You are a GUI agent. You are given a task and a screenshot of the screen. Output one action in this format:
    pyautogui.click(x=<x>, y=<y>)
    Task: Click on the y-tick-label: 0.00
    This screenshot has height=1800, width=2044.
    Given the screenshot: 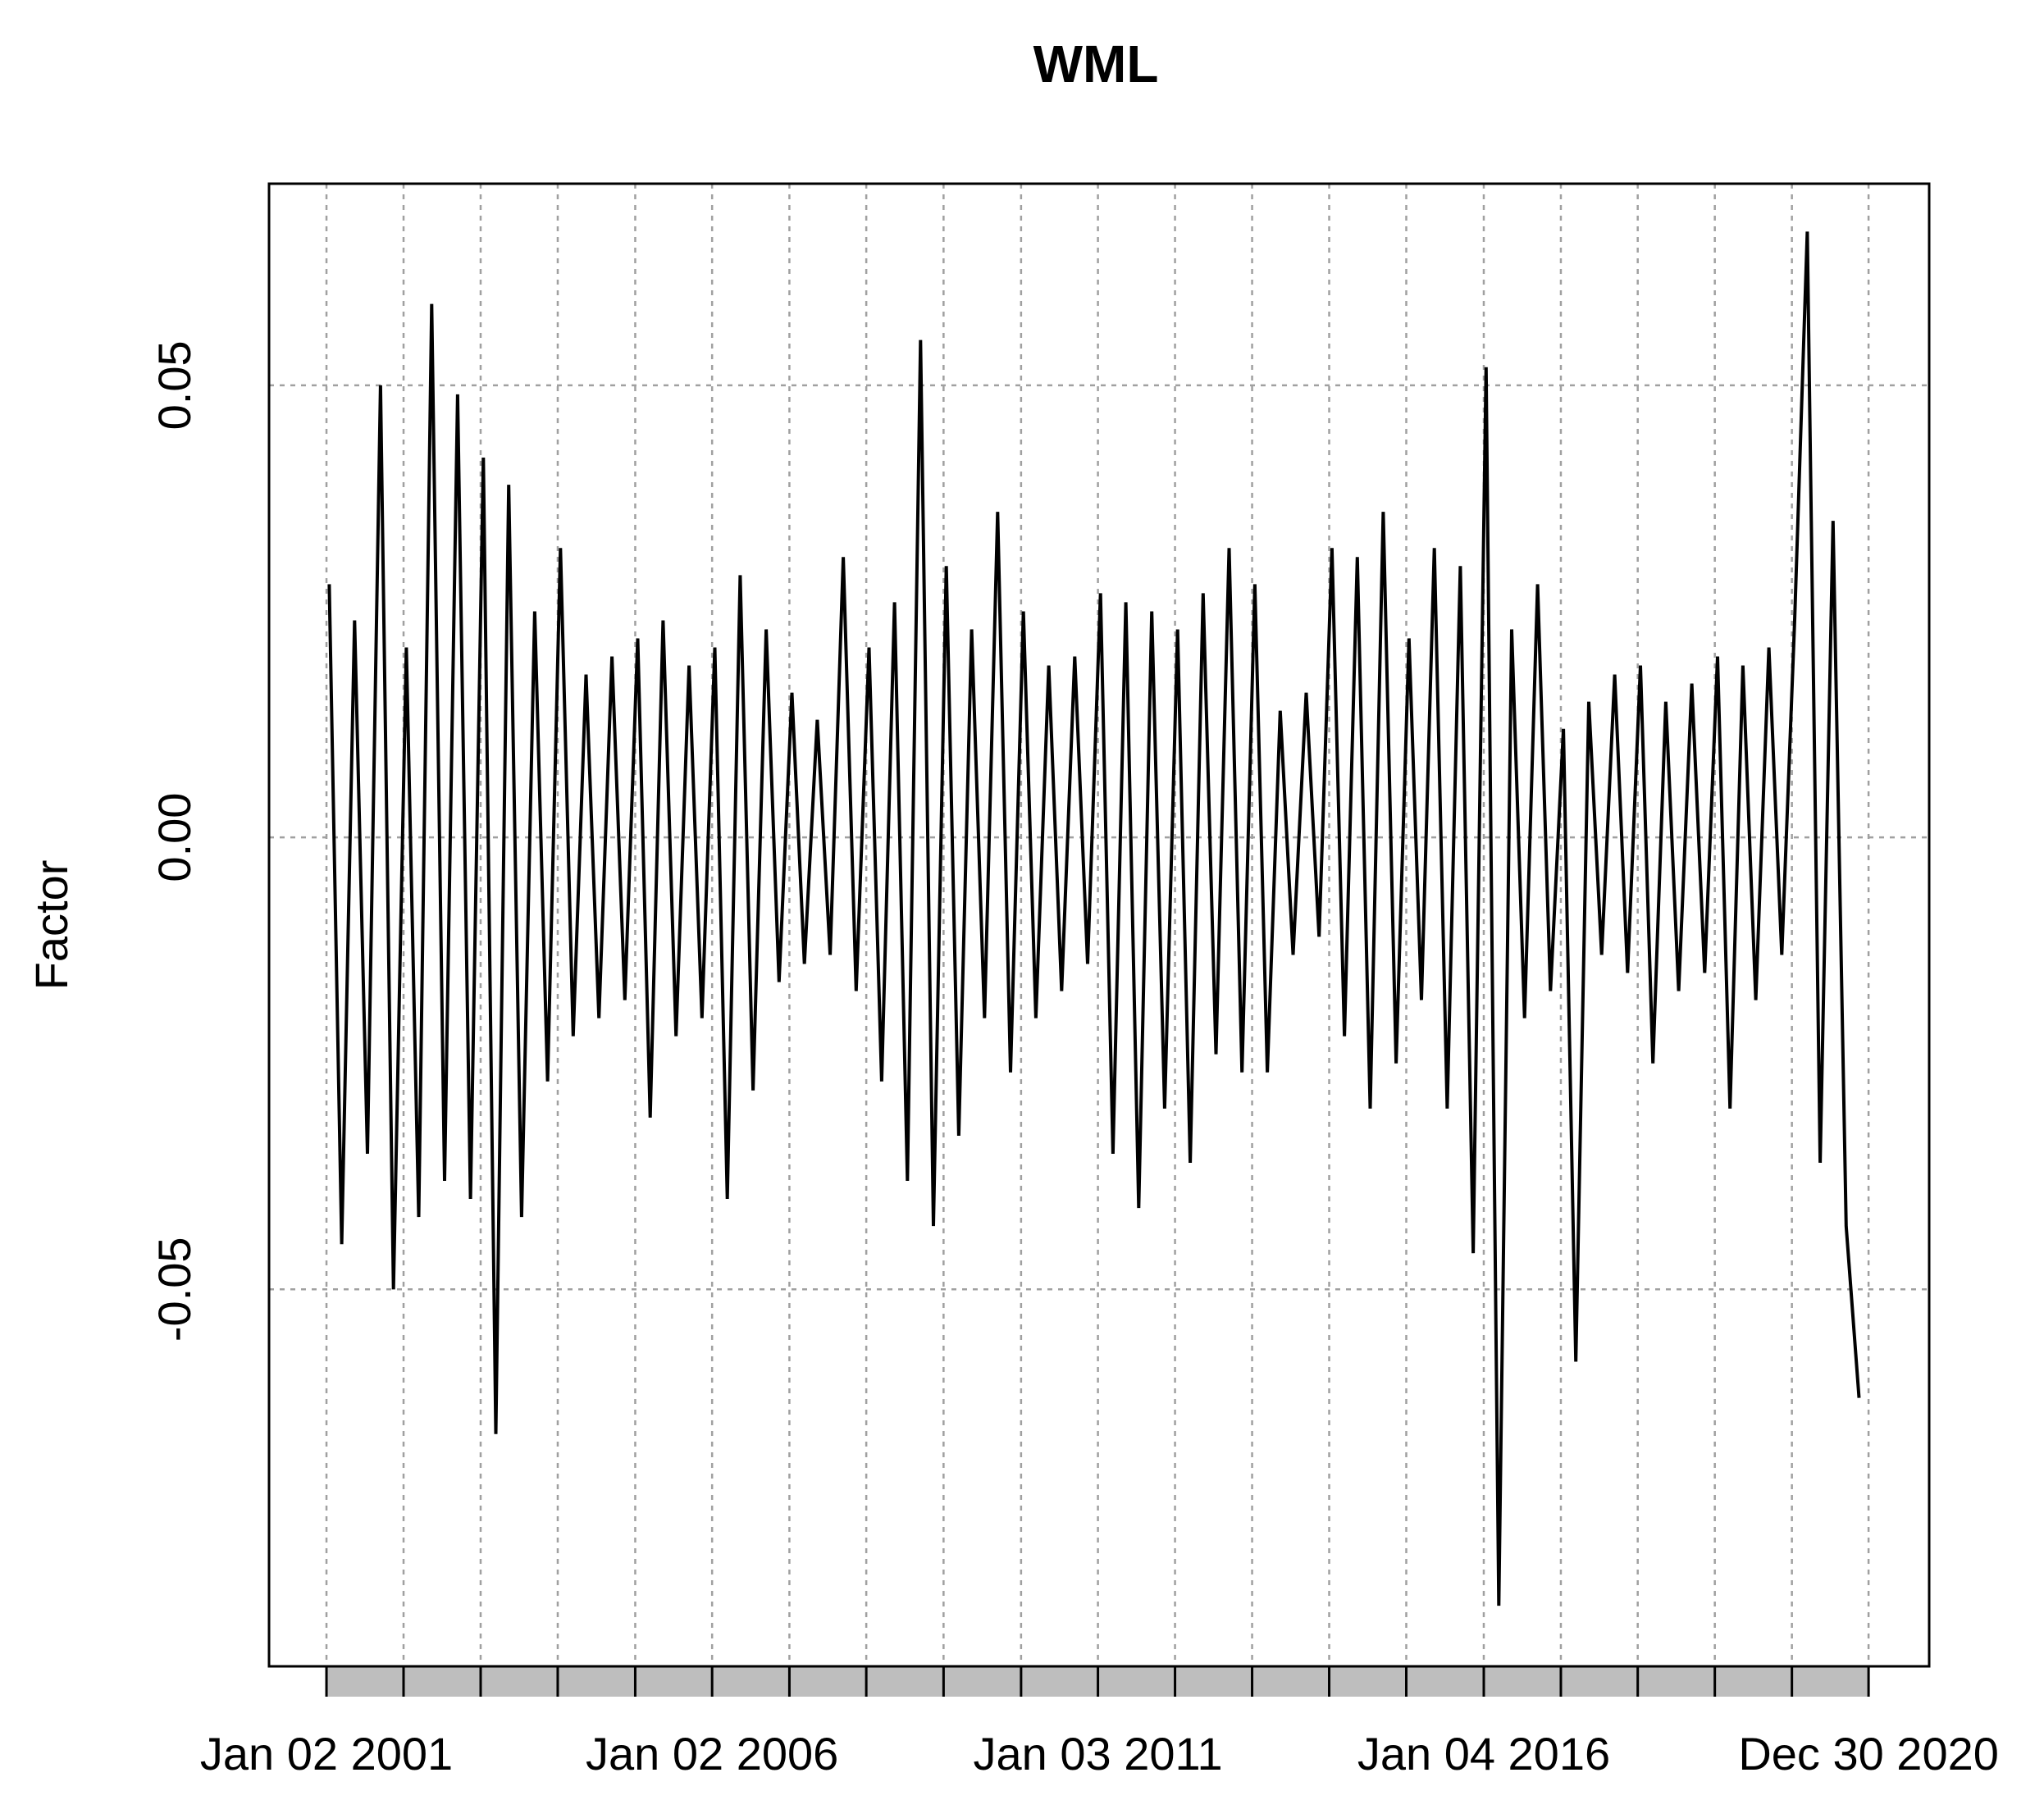 What is the action you would take?
    pyautogui.click(x=174, y=837)
    